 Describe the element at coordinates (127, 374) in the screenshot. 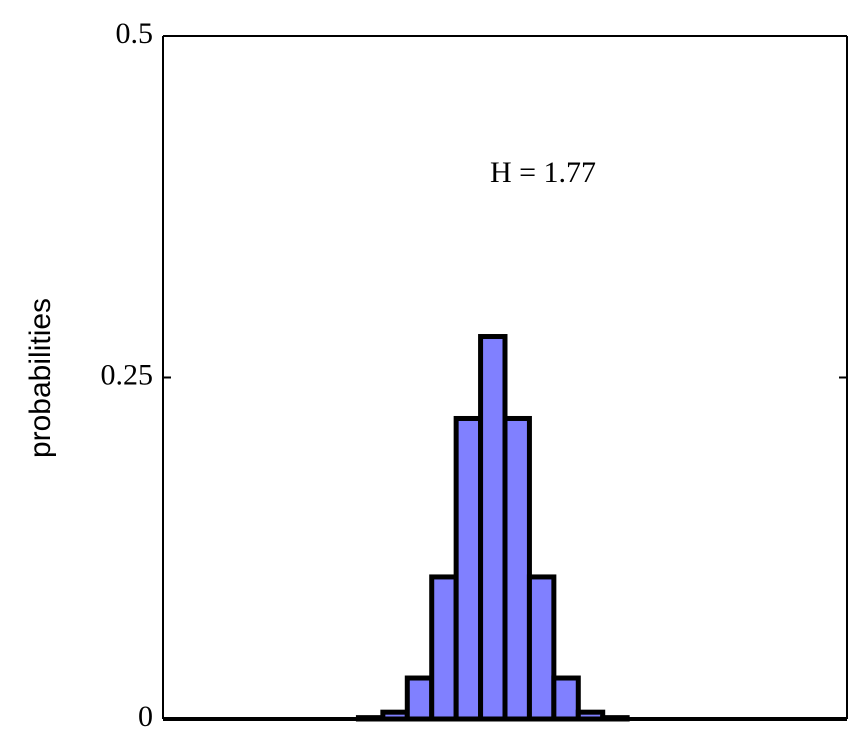

I see `y-tick-label: 0.25` at that location.